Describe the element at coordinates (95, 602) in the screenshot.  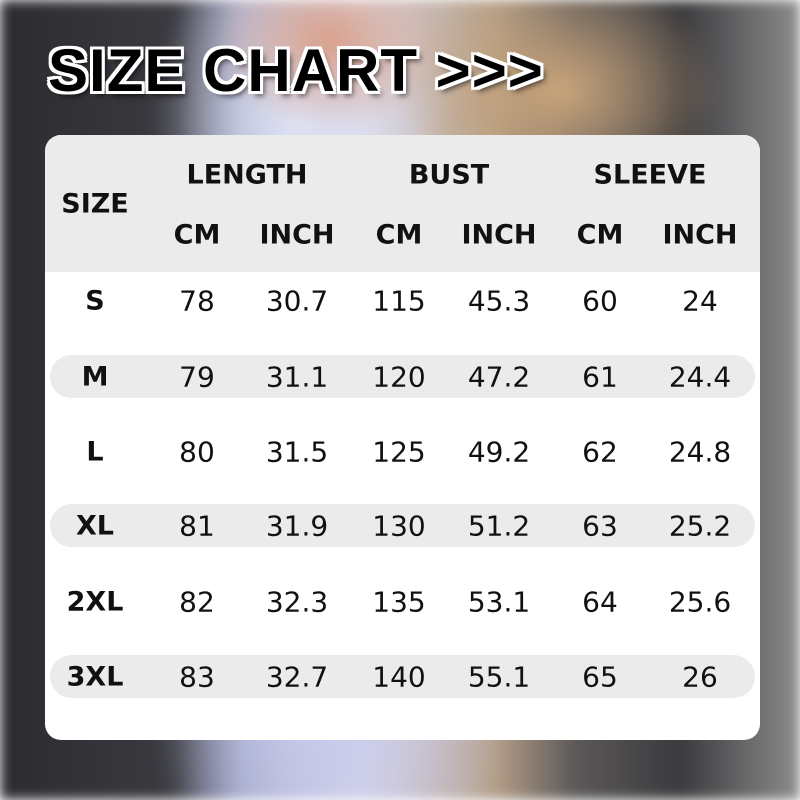
I see `size-label: 2XL` at that location.